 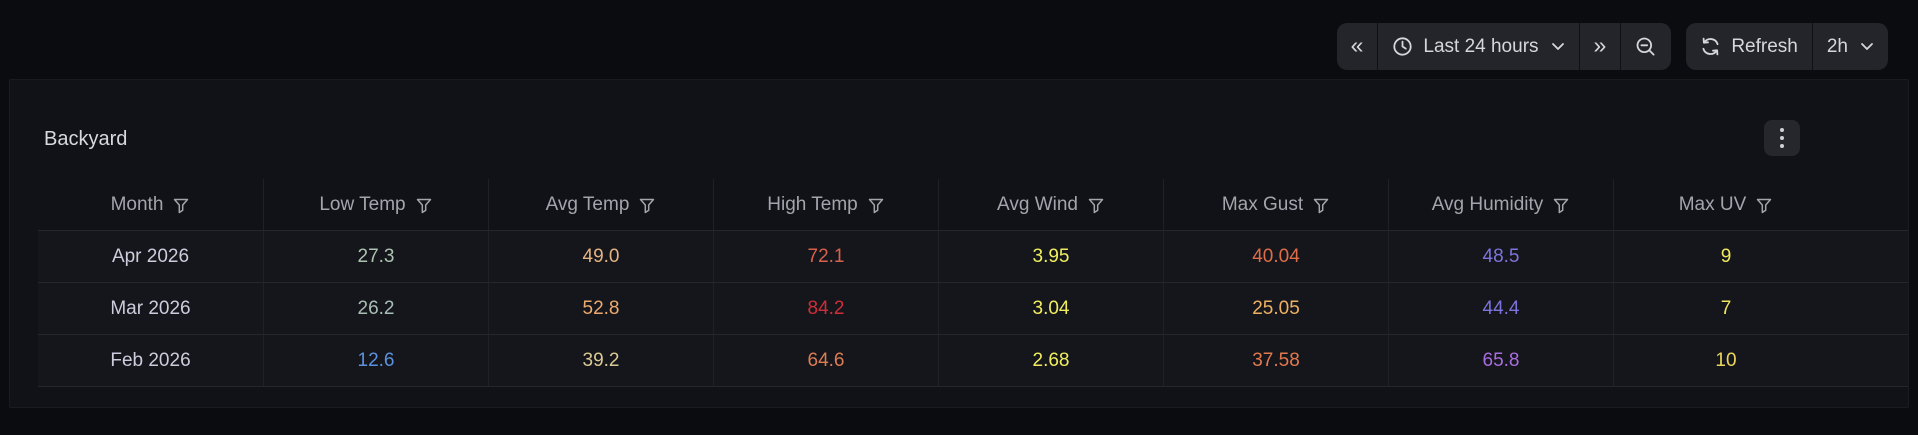 What do you see at coordinates (150, 256) in the screenshot?
I see `table-cell: Apr 2026` at bounding box center [150, 256].